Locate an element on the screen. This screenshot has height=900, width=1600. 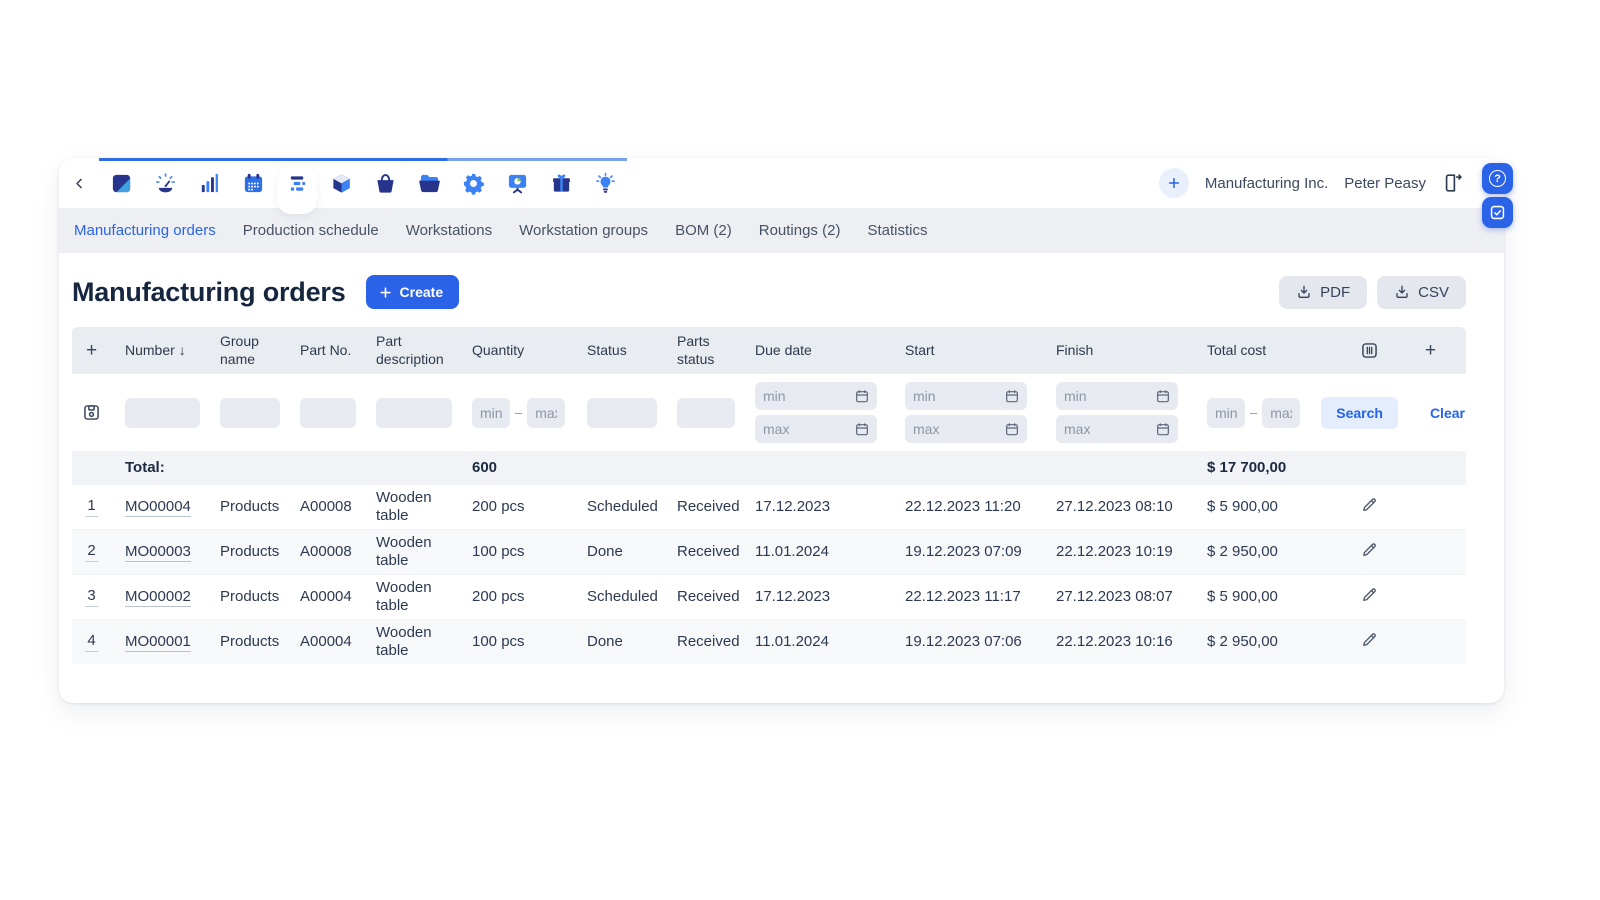
col-header-due-date: Due date is located at coordinates (821, 350).